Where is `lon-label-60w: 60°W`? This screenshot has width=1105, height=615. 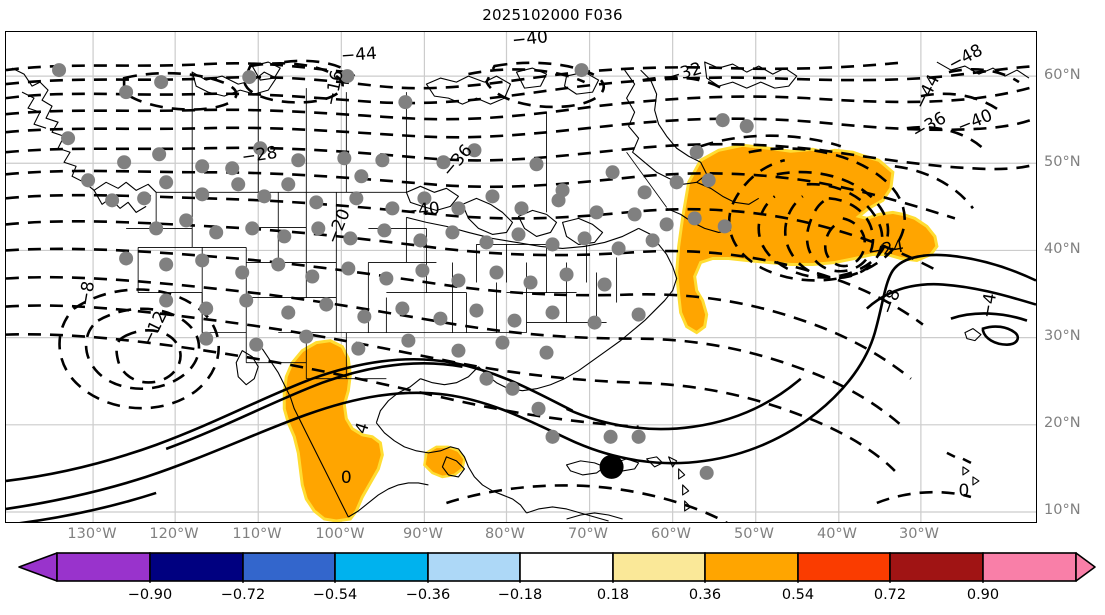 lon-label-60w: 60°W is located at coordinates (671, 534).